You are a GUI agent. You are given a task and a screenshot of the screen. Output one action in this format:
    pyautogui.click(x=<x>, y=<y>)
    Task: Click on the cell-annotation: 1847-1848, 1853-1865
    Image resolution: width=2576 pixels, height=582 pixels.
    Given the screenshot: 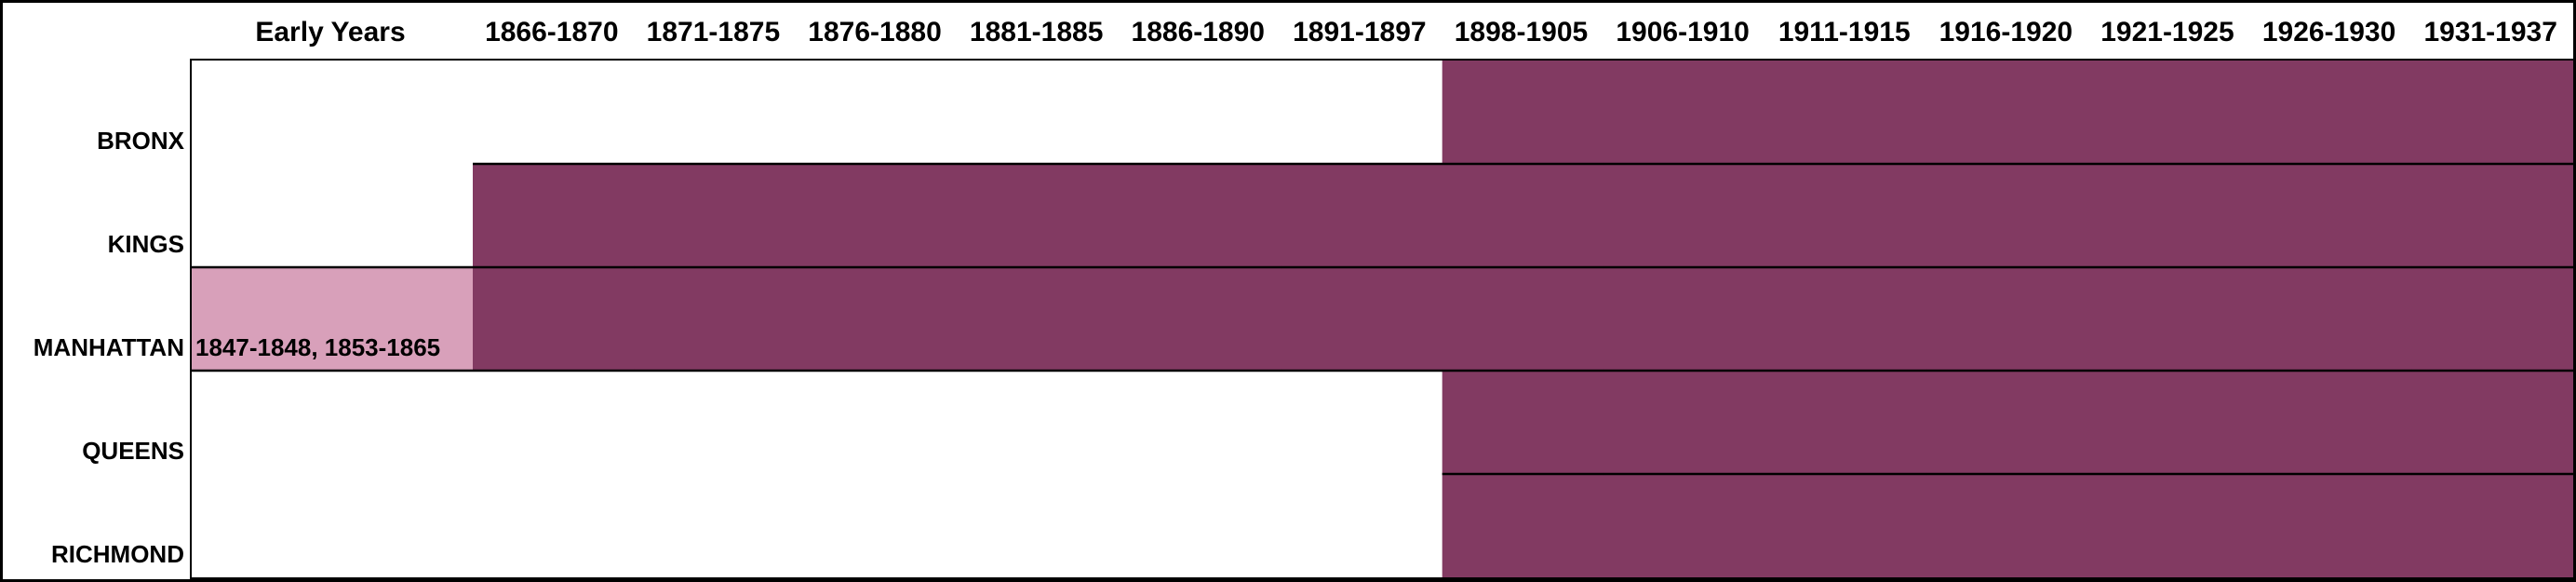 What is the action you would take?
    pyautogui.click(x=318, y=347)
    